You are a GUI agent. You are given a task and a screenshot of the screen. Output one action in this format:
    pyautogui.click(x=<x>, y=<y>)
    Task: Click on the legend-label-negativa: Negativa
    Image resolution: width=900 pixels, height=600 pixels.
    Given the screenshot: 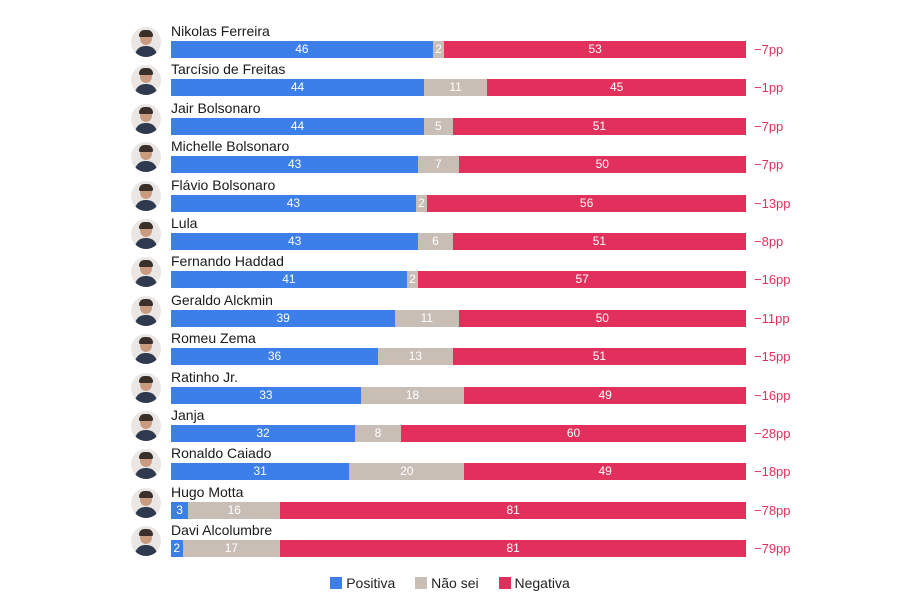 What is the action you would take?
    pyautogui.click(x=542, y=583)
    